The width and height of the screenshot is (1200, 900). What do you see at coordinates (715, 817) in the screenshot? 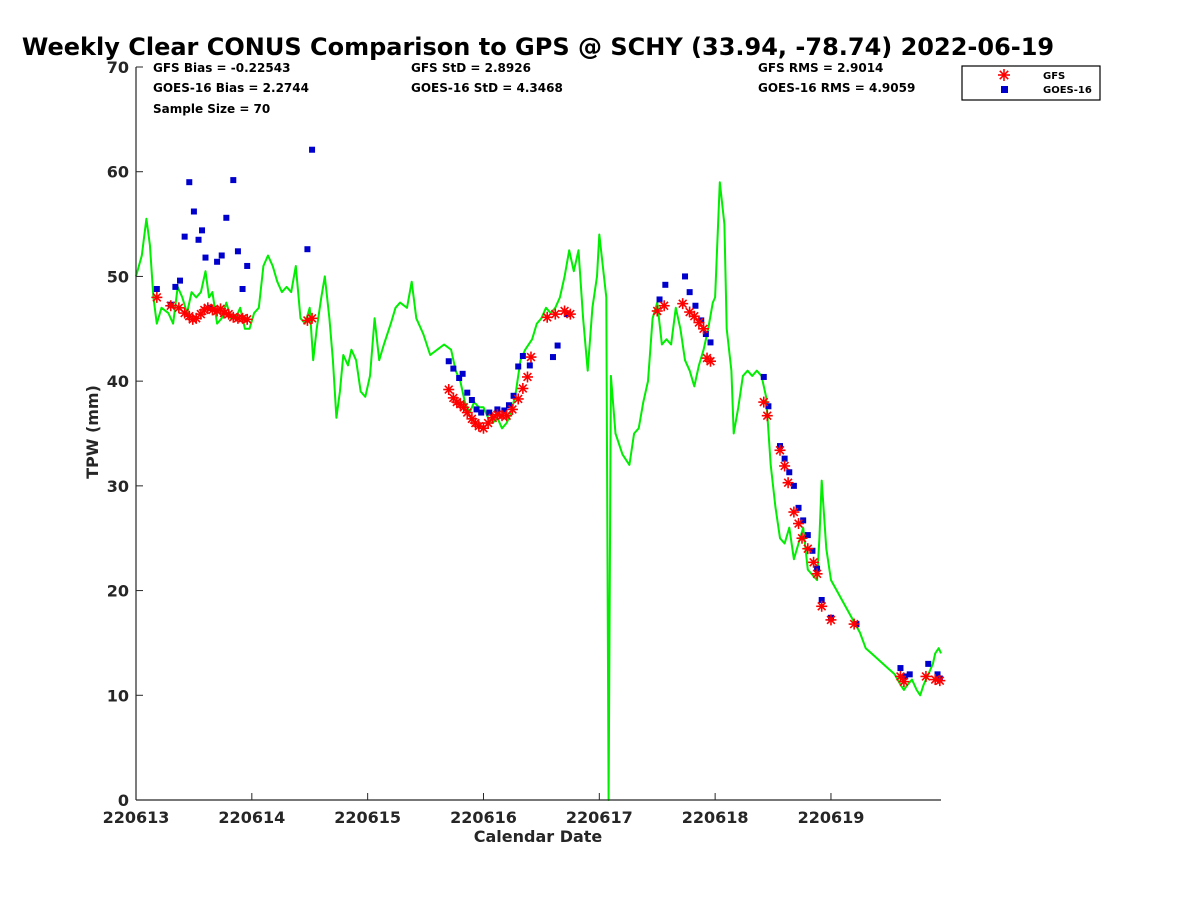
I see `x-tick-label: 220618` at bounding box center [715, 817].